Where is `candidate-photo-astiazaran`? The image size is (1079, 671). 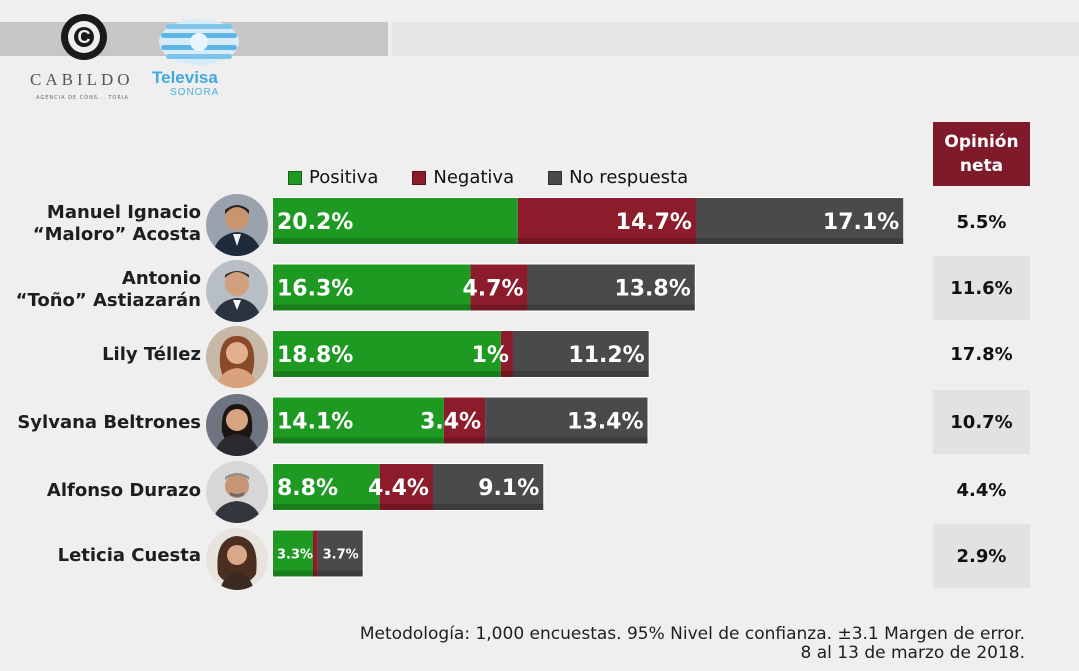
candidate-photo-astiazaran is located at coordinates (237, 291).